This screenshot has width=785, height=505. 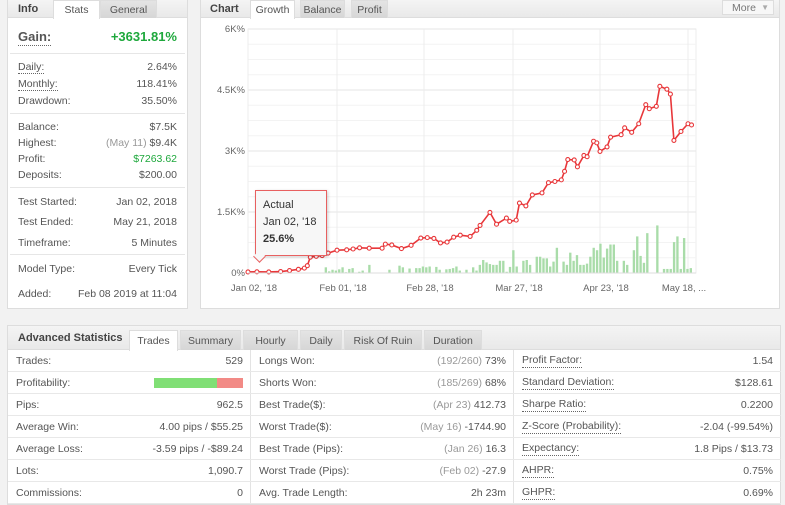 What do you see at coordinates (49, 493) in the screenshot?
I see `stat-label: Commissions:` at bounding box center [49, 493].